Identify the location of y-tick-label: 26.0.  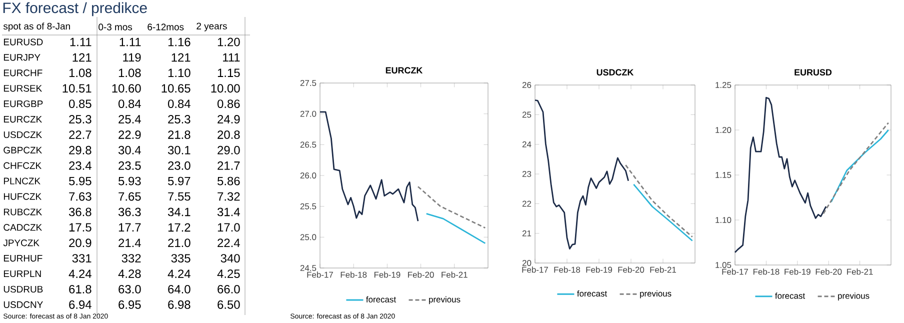
(308, 175).